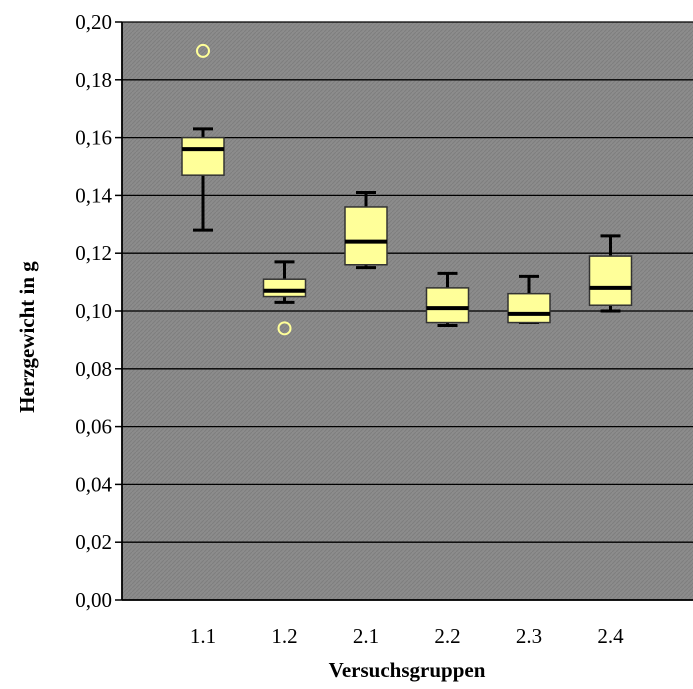  What do you see at coordinates (93, 600) in the screenshot?
I see `y-tick-label: 0,00` at bounding box center [93, 600].